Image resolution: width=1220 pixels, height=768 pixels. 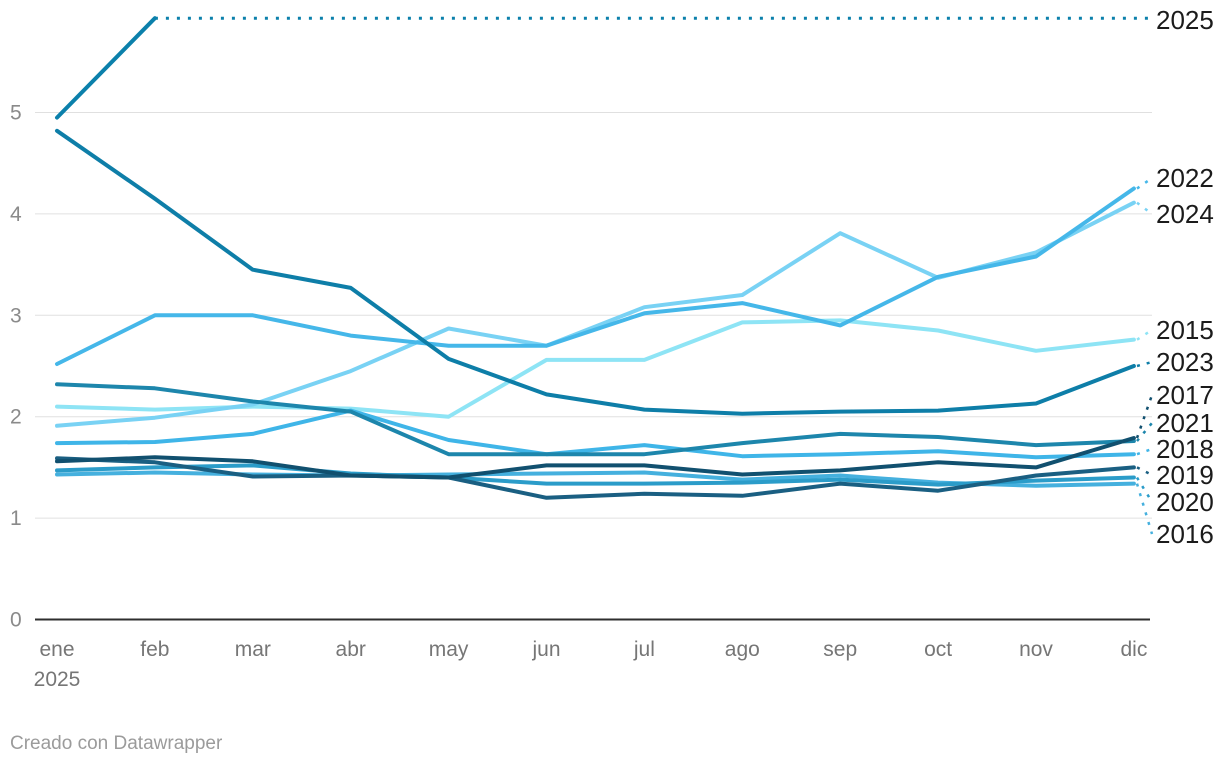 I want to click on x-tick-label: nov, so click(x=1036, y=649).